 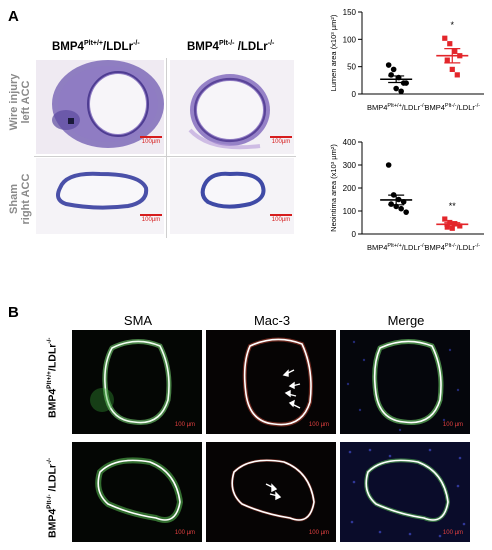 What do you see at coordinates (137, 492) in the screenshot?
I see `fluor-sma-ko: 100 µm` at bounding box center [137, 492].